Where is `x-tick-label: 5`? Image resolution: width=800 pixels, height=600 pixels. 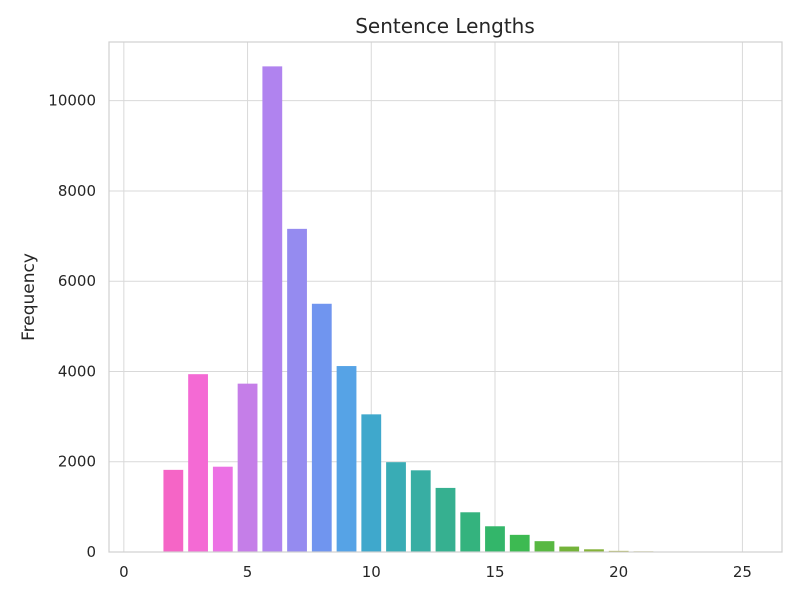 x-tick-label: 5 is located at coordinates (248, 572).